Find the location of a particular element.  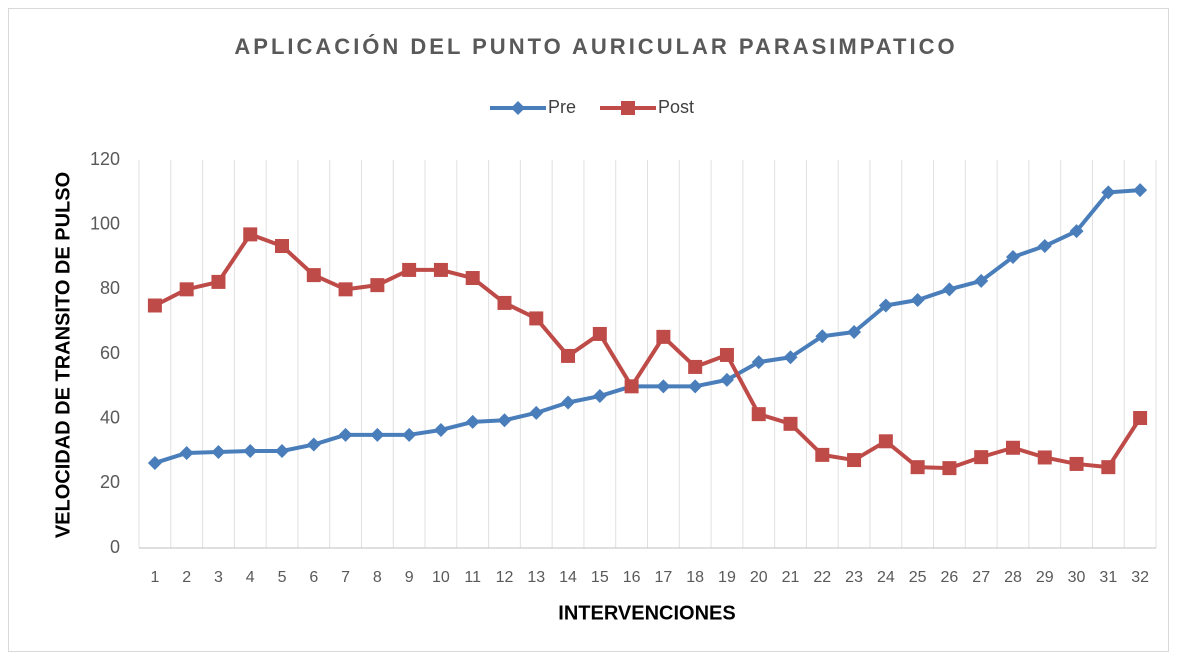

y-tick-label: 60 is located at coordinates (110, 353).